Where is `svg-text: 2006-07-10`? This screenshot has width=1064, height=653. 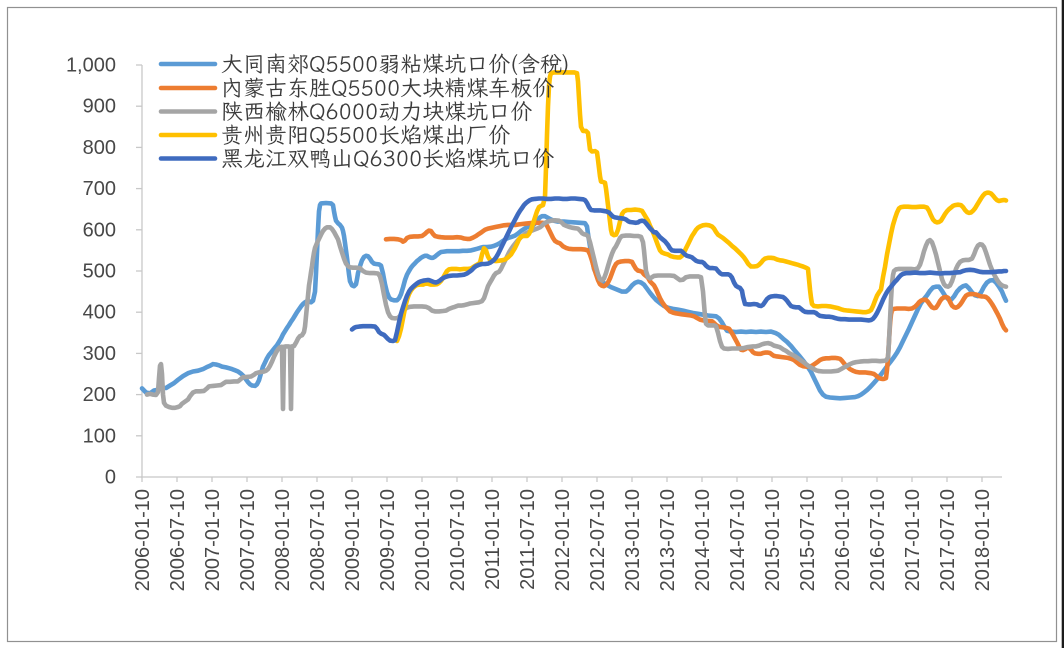 svg-text: 2006-07-10 is located at coordinates (178, 540).